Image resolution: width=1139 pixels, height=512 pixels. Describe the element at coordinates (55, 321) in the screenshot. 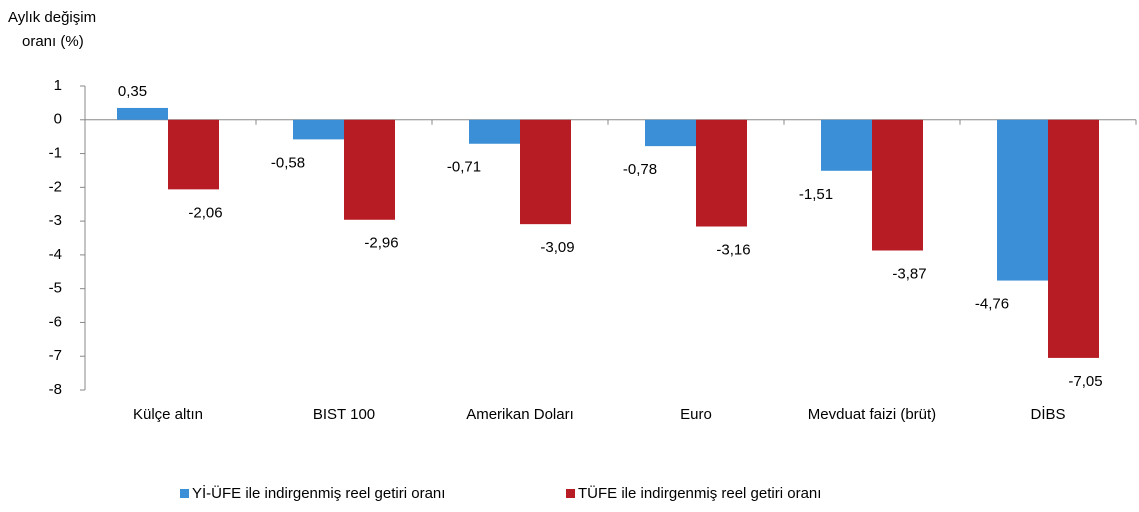

I see `y-tick-label: -6` at that location.